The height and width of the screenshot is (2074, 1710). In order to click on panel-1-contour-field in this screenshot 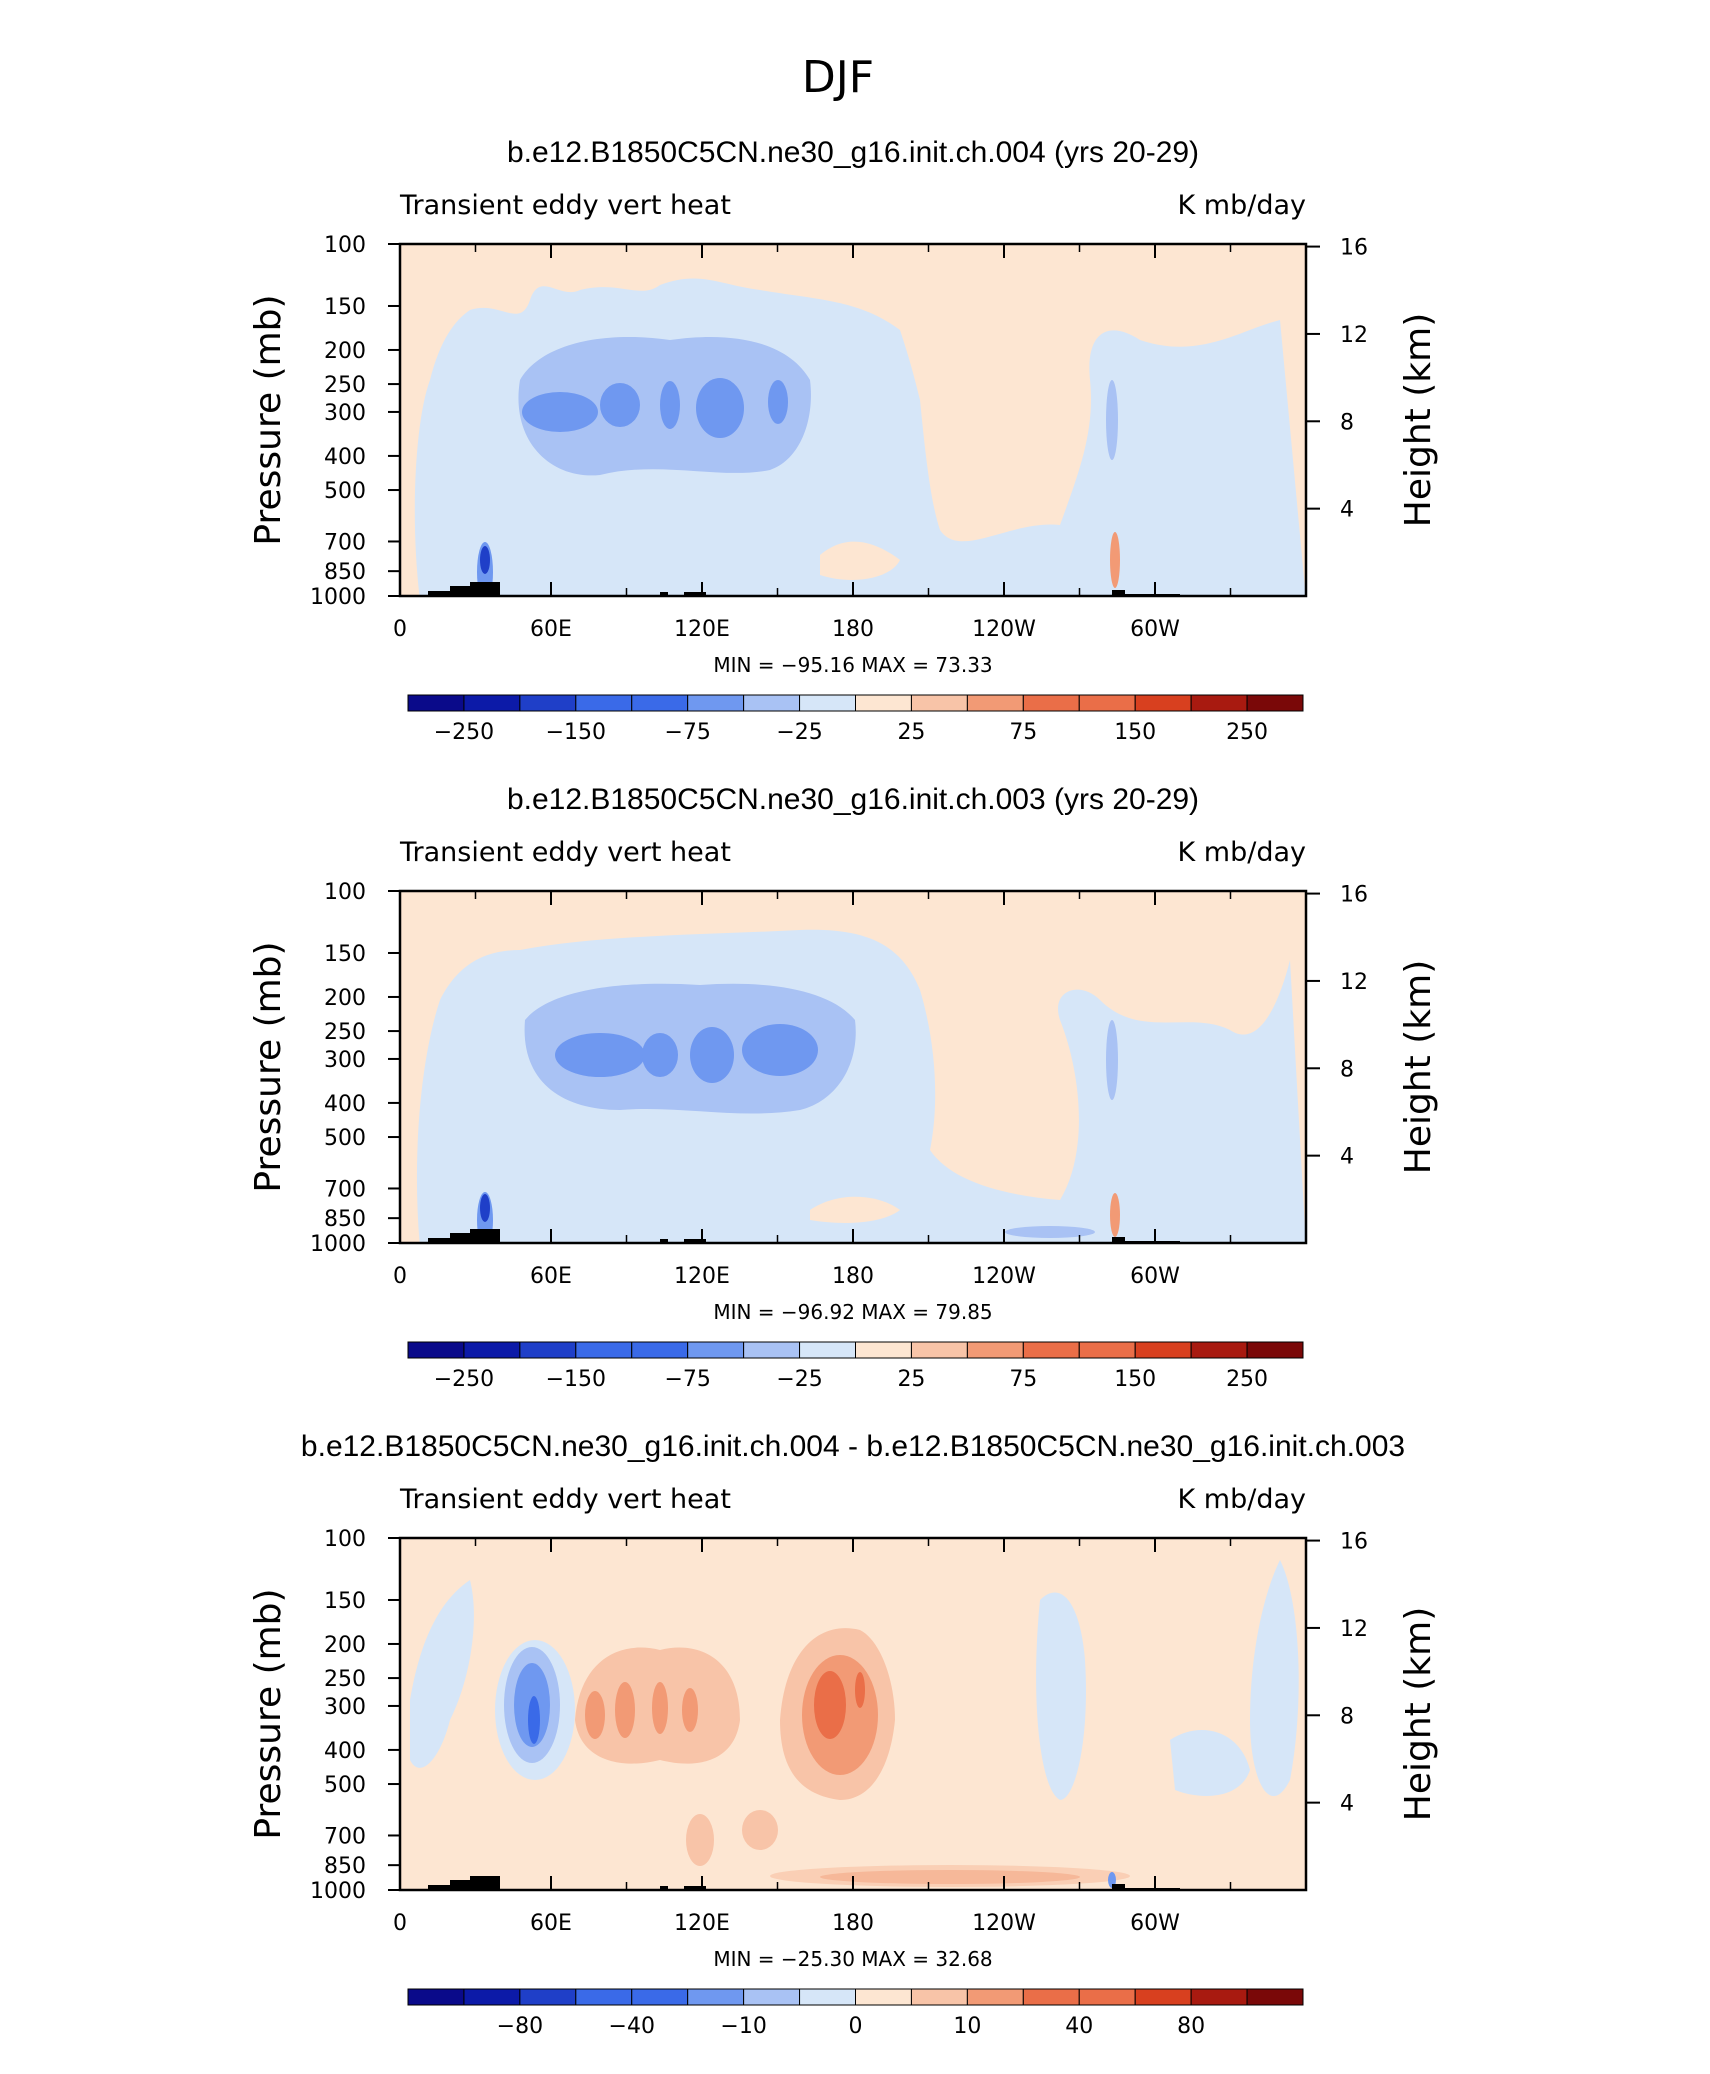, I will do `click(853, 420)`.